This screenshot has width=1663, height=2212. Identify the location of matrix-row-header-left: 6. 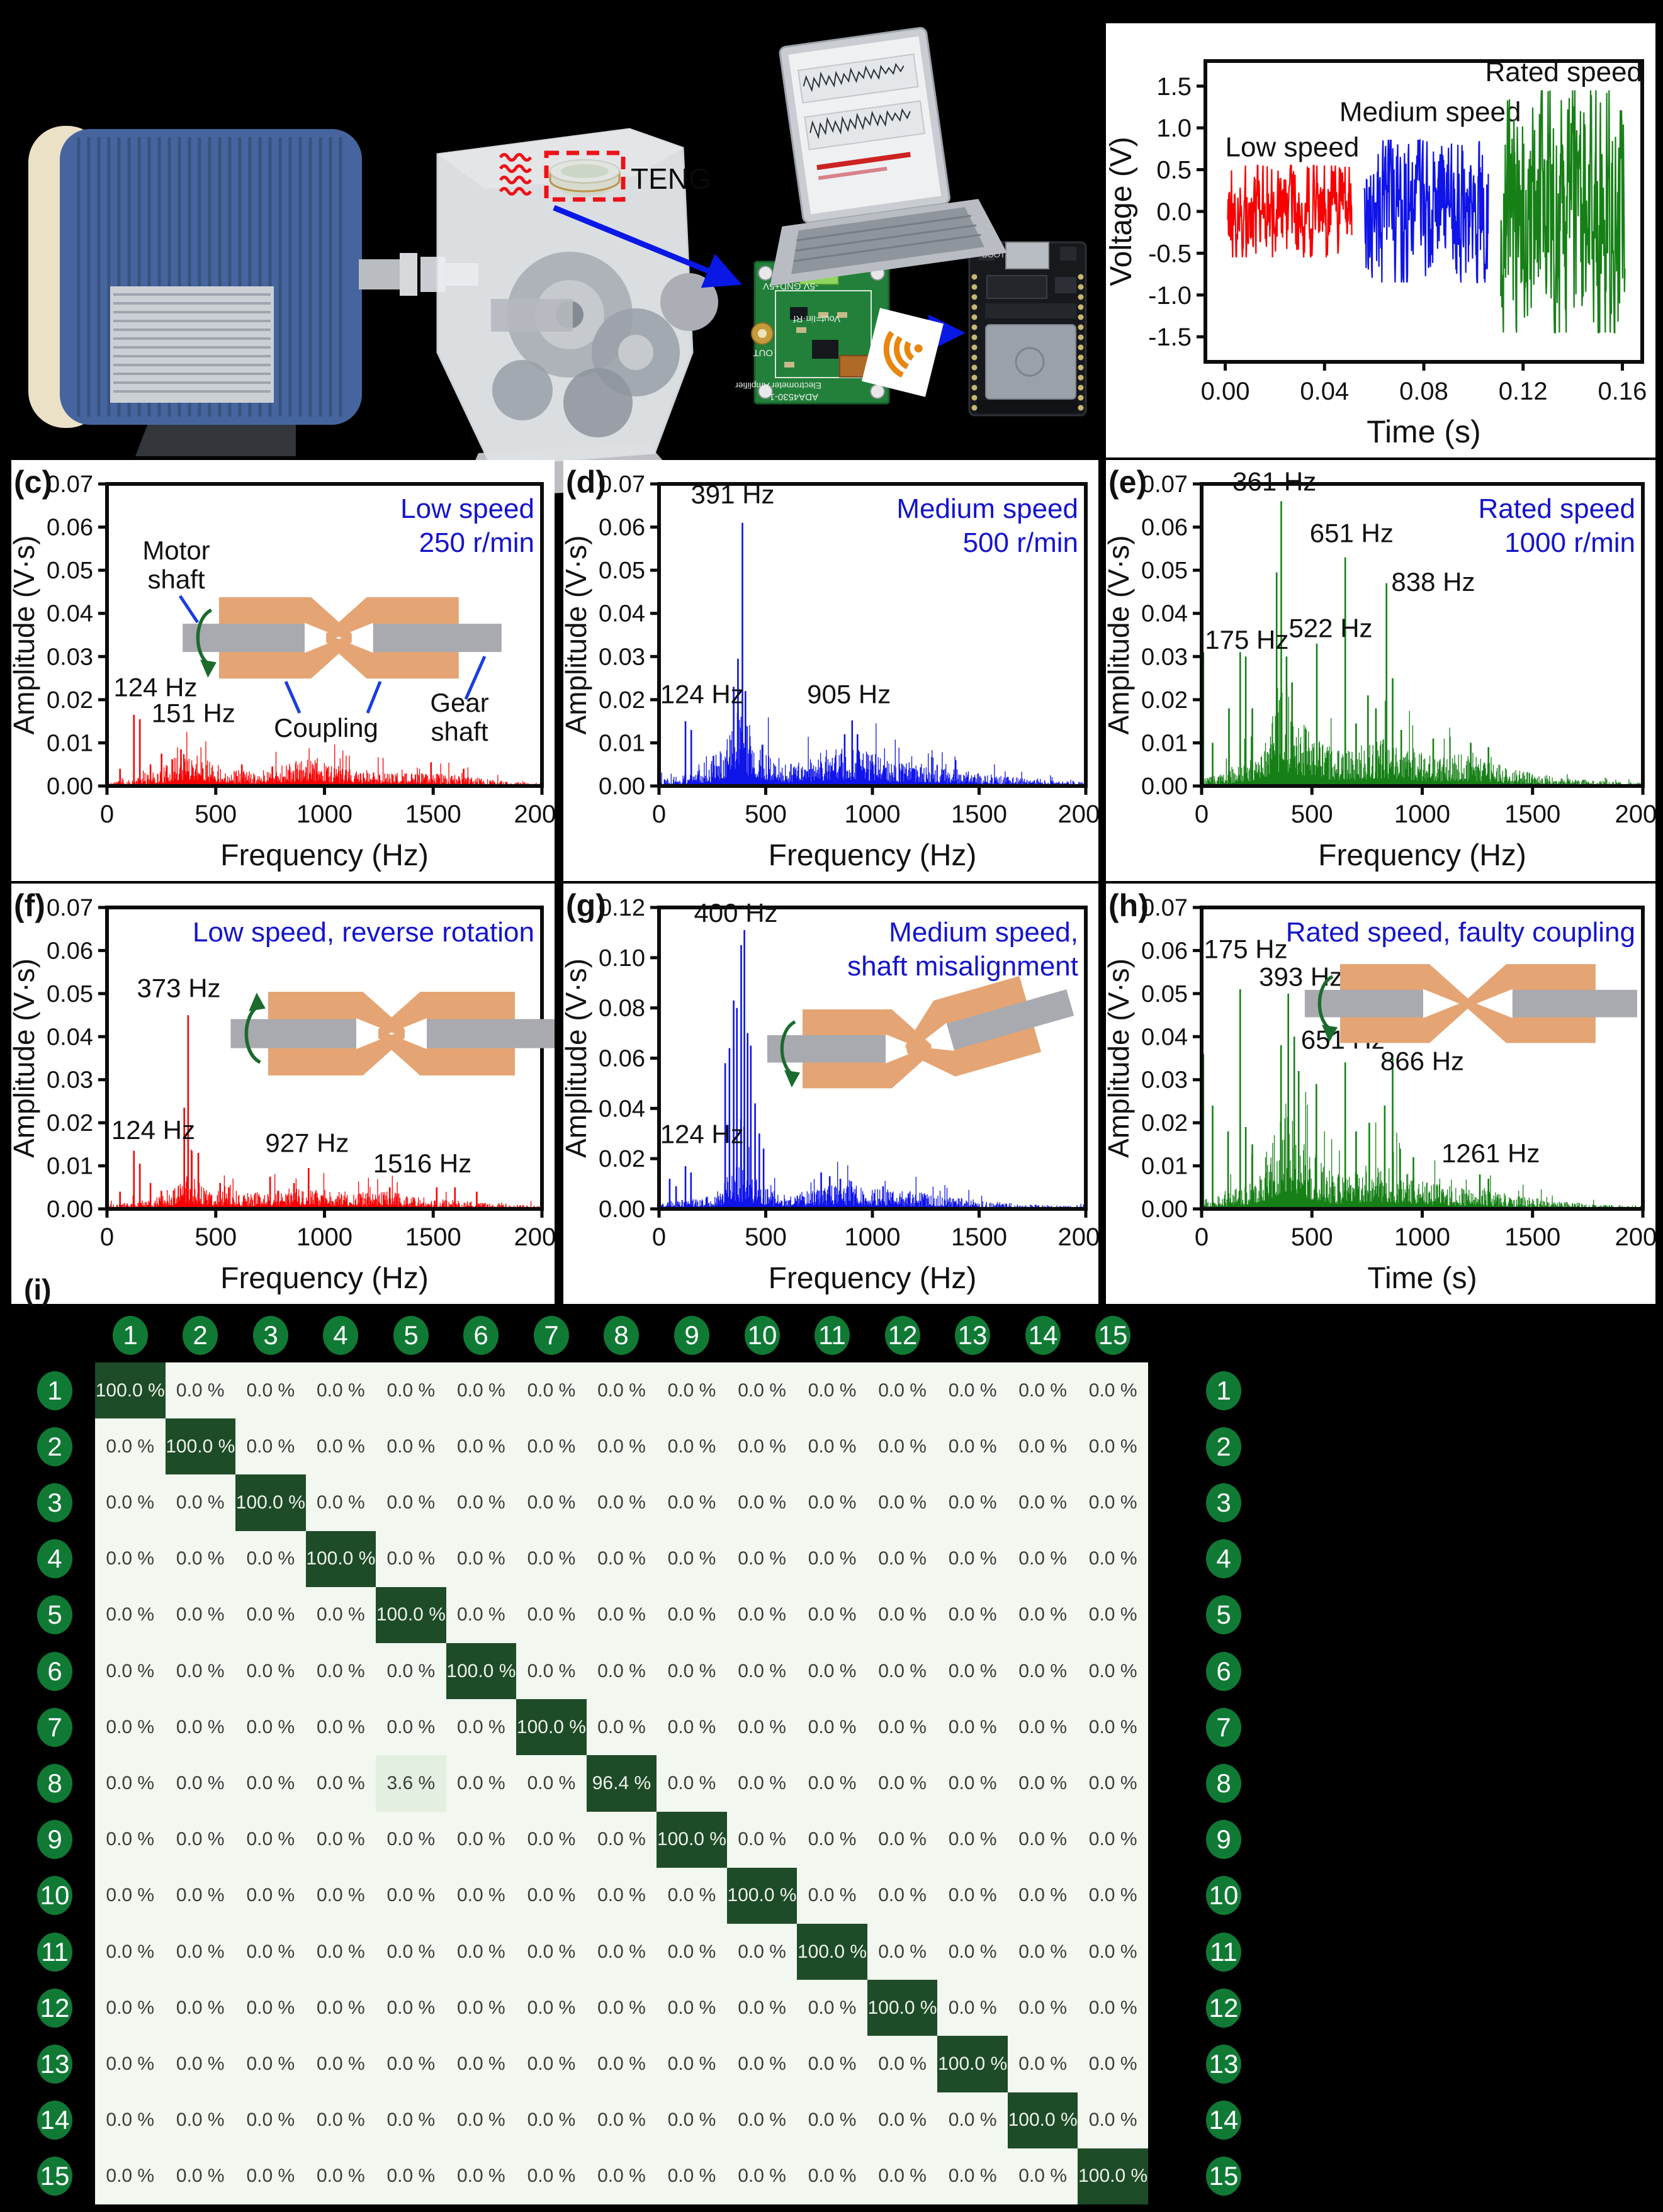
(54, 1671).